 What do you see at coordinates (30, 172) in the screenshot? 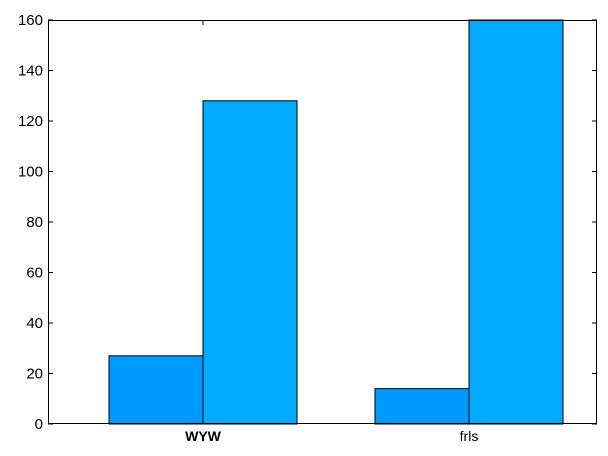
I see `y-tick-label: 100` at bounding box center [30, 172].